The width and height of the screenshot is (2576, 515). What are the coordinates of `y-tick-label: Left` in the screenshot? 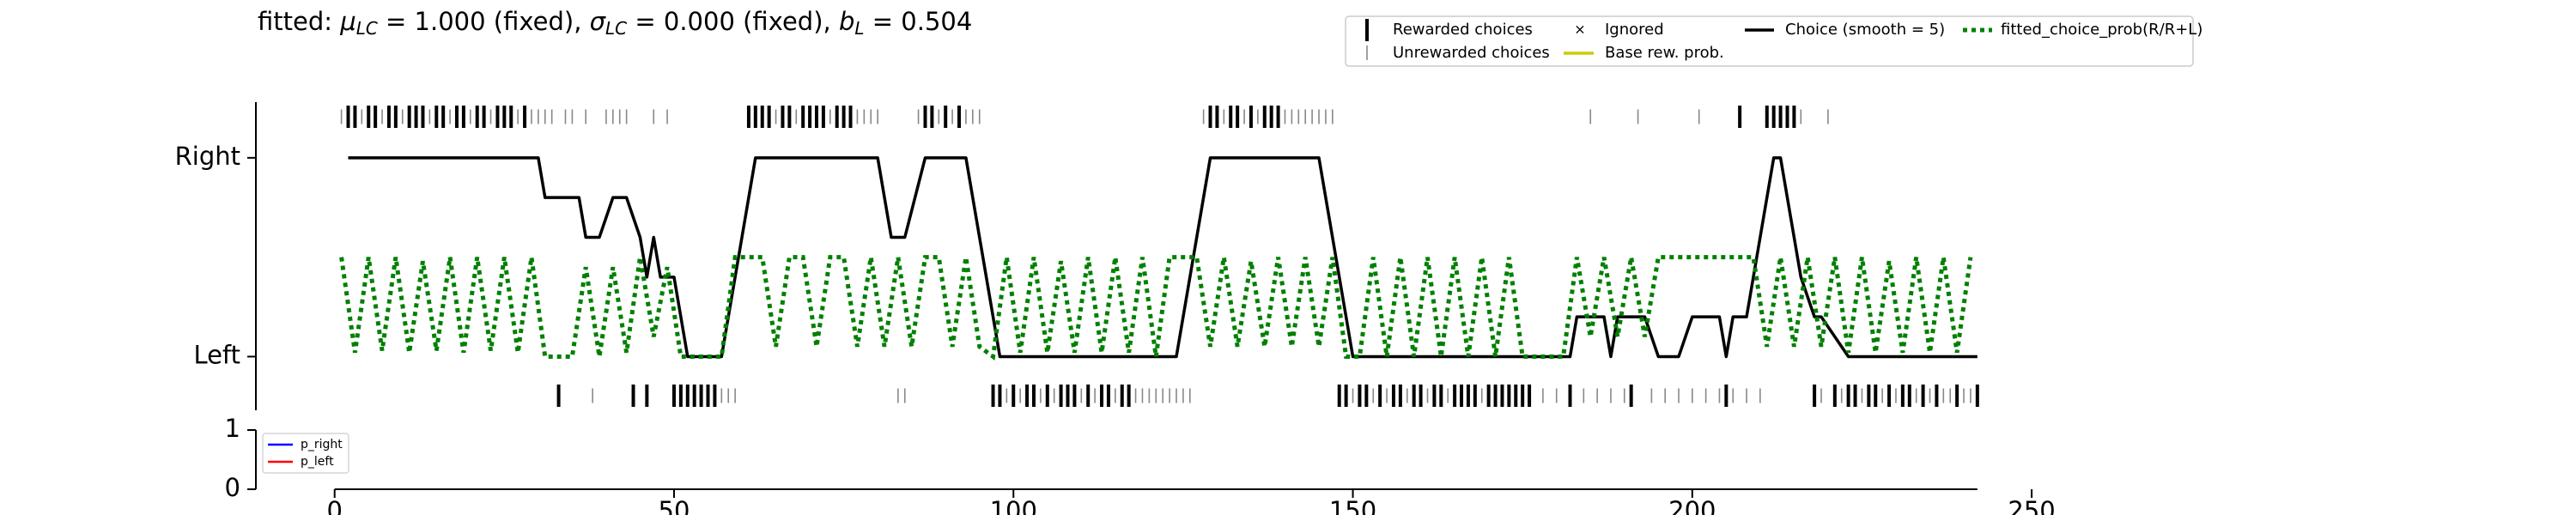 It's located at (217, 354).